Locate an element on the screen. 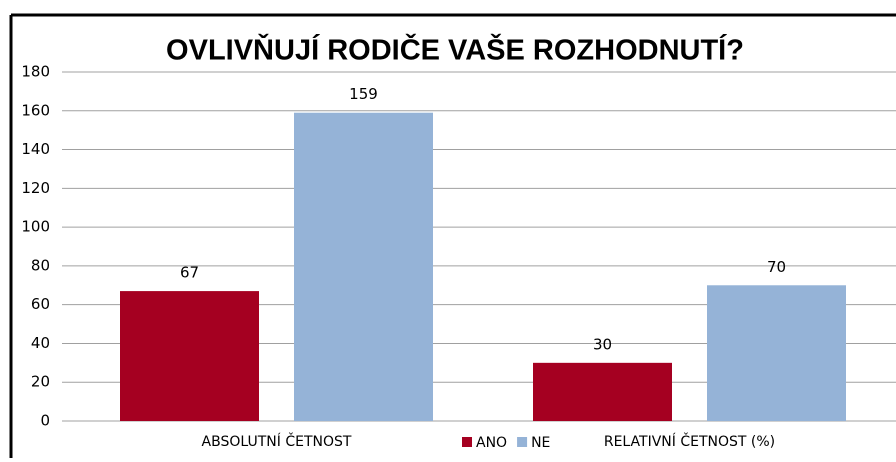 This screenshot has width=896, height=462. data-label: 30 is located at coordinates (602, 344).